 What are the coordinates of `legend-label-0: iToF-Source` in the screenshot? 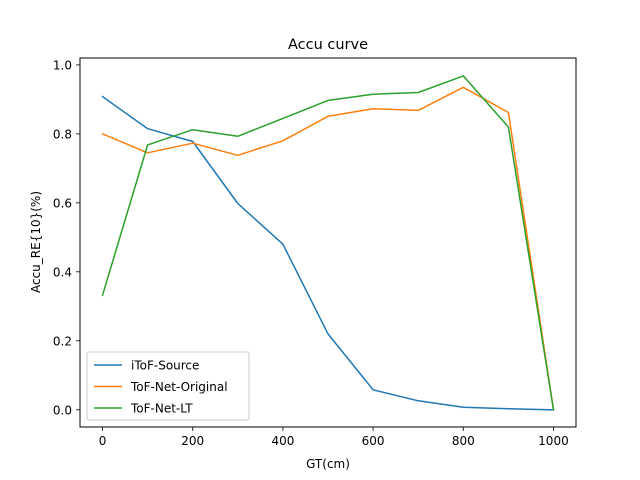 It's located at (165, 366).